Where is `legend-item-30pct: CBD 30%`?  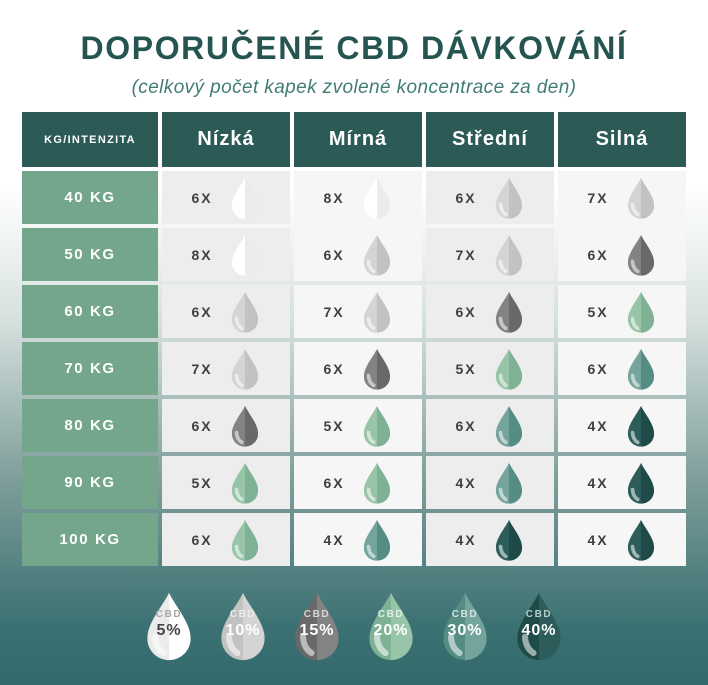 legend-item-30pct: CBD 30% is located at coordinates (465, 626).